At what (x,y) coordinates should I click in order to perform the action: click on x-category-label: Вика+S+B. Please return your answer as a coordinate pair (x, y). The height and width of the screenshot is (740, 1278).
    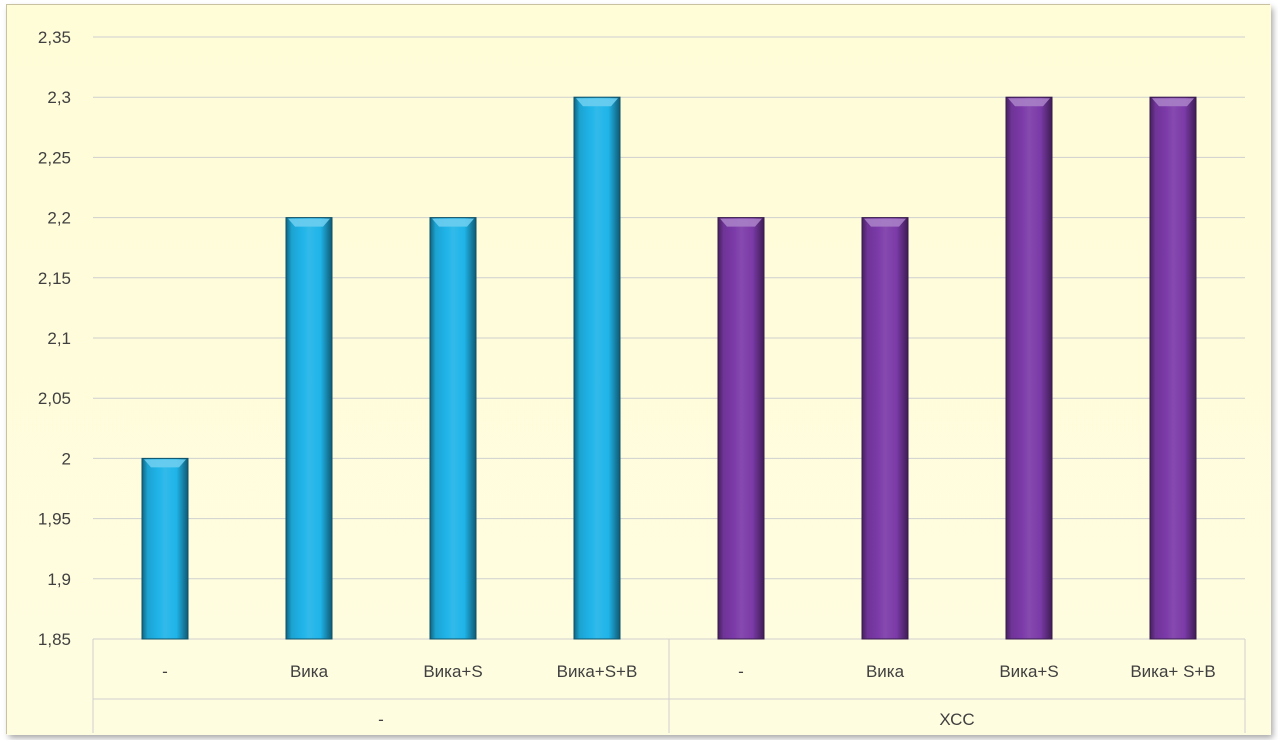
    Looking at the image, I should click on (597, 671).